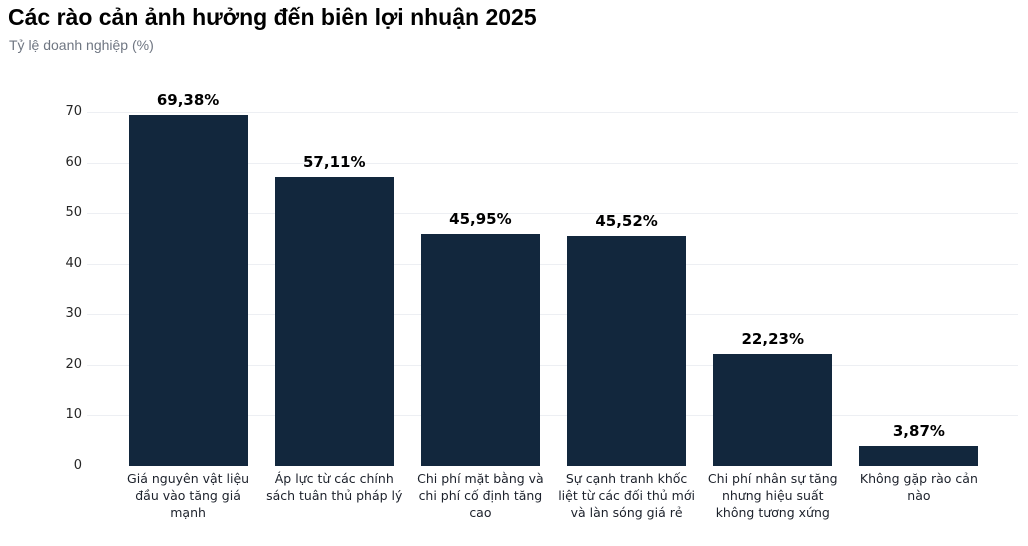 This screenshot has width=1028, height=546. Describe the element at coordinates (73, 263) in the screenshot. I see `y-axis-tick-label: 40` at that location.